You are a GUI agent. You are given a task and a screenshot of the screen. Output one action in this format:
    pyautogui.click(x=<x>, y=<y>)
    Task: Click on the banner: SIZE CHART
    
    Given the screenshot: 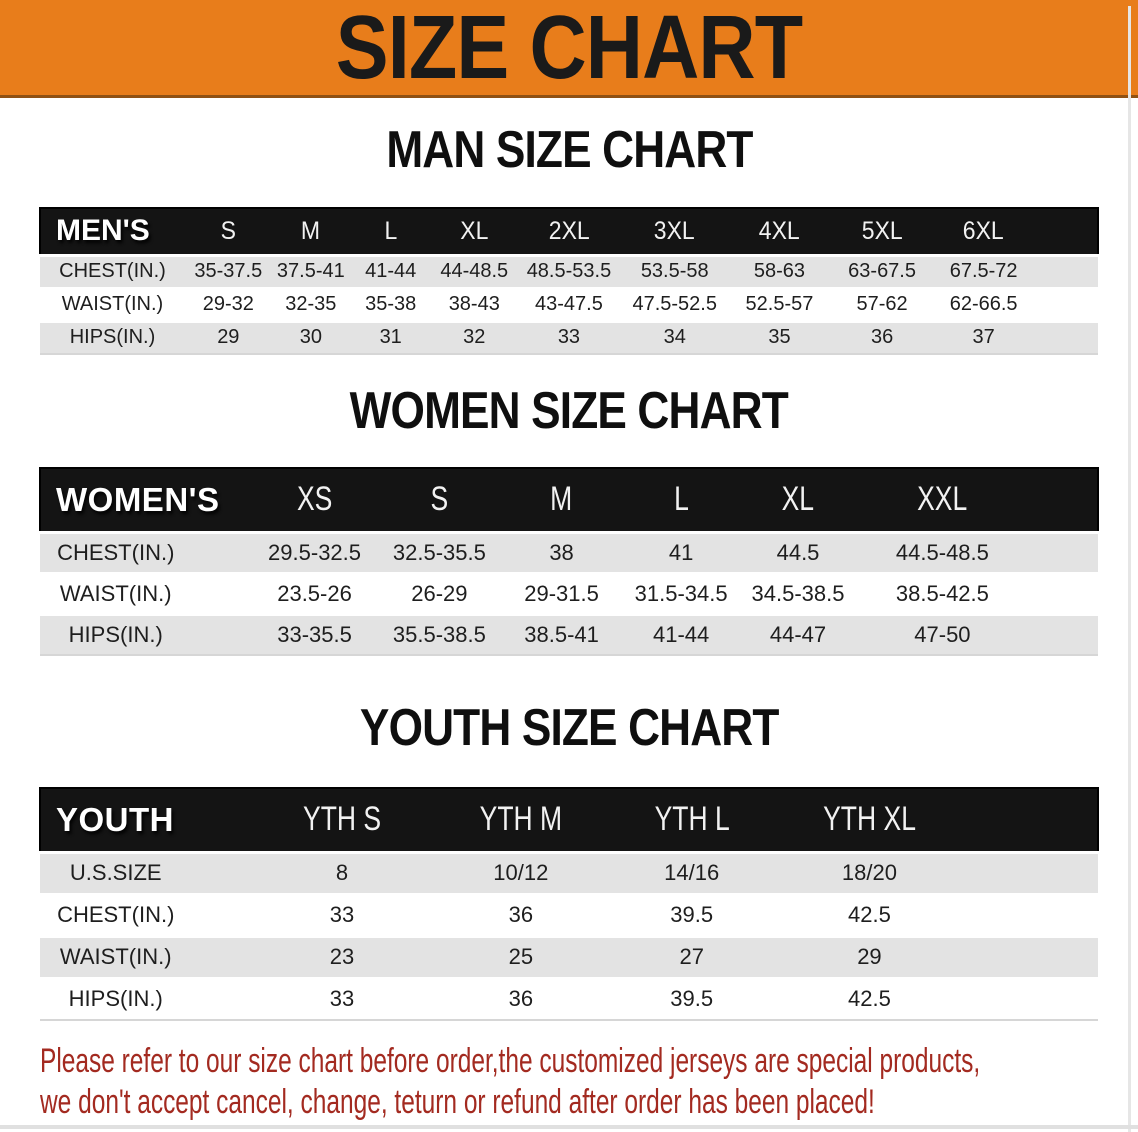 What is the action you would take?
    pyautogui.click(x=569, y=49)
    